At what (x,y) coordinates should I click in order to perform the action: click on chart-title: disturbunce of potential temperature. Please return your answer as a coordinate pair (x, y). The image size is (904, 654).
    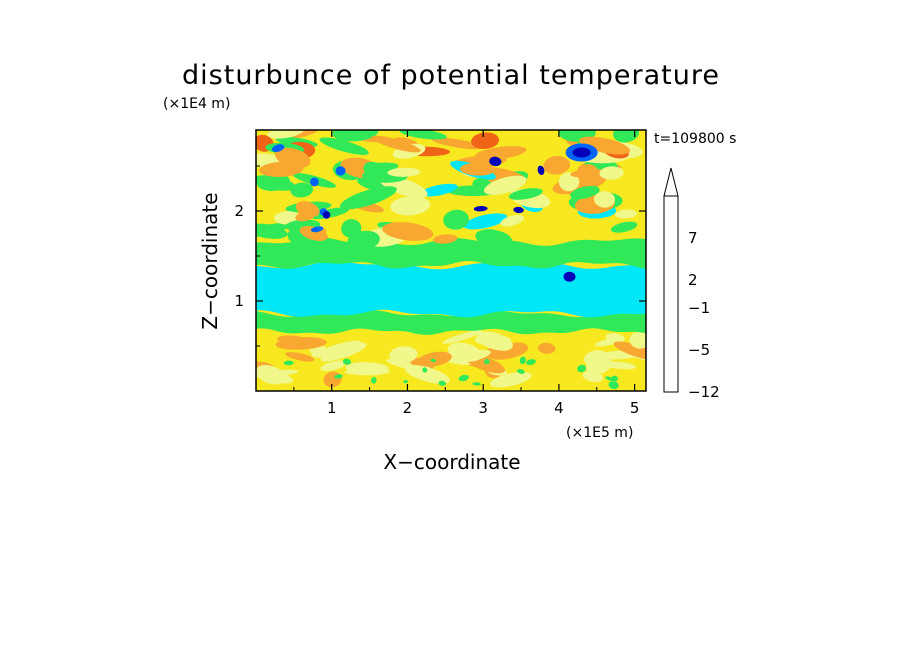
    Looking at the image, I should click on (451, 75).